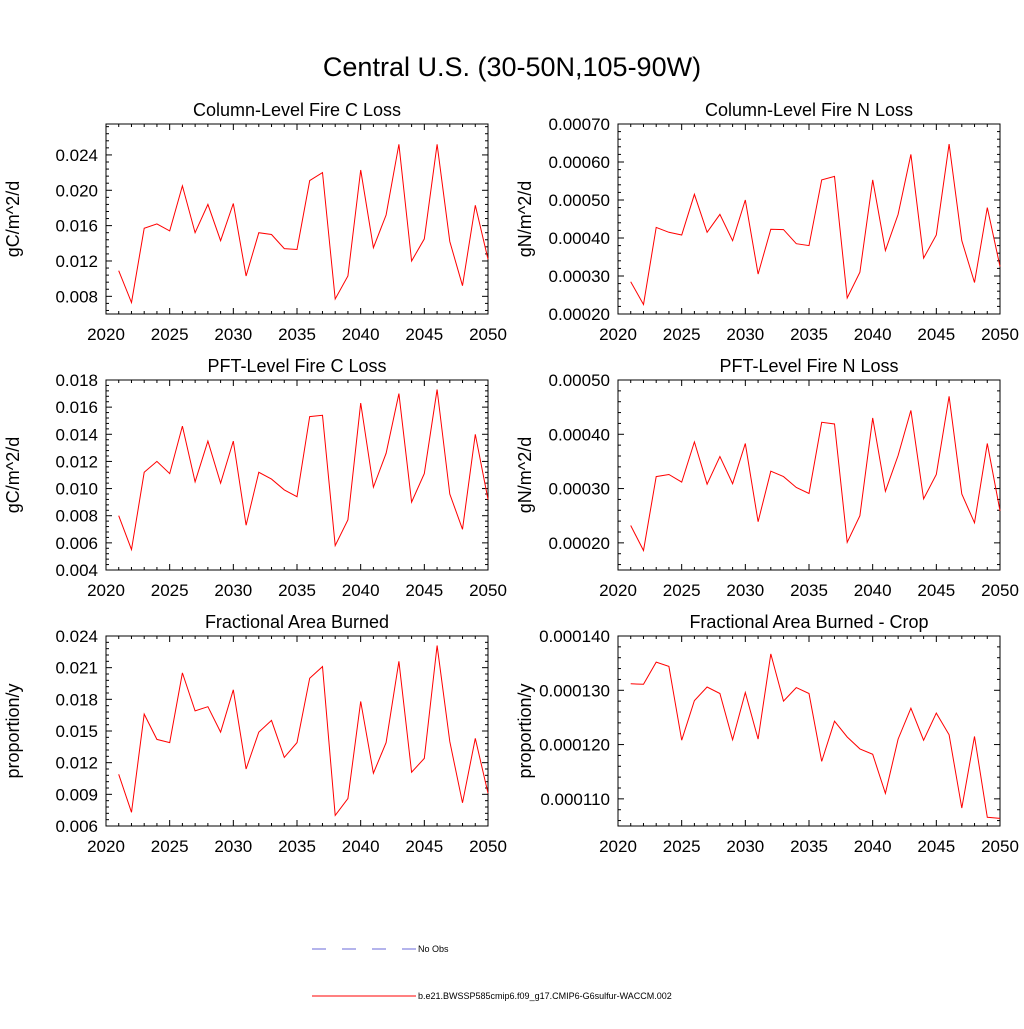 This screenshot has width=1024, height=1029. Describe the element at coordinates (575, 799) in the screenshot. I see `y-tick-label: 0.000110` at that location.